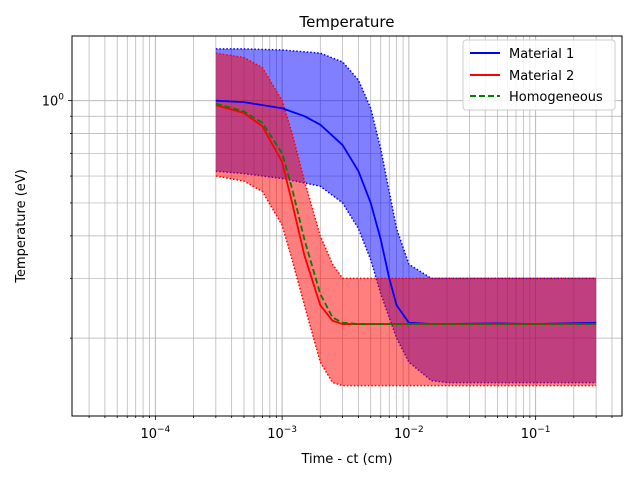 This screenshot has width=640, height=480. Describe the element at coordinates (556, 97) in the screenshot. I see `legend-label-homogeneous: Homogeneous` at that location.